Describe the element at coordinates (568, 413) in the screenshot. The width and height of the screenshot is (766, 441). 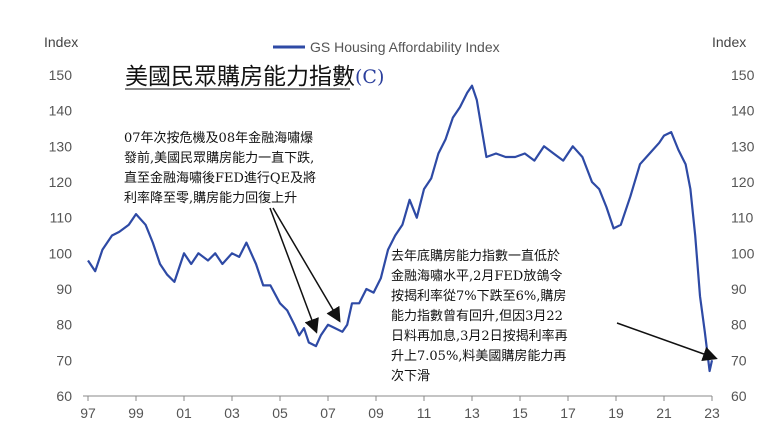
I see `x-tick-17: 17` at that location.